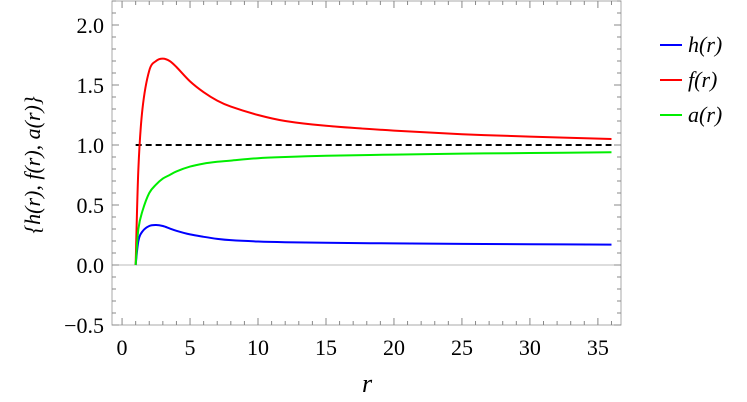 Image resolution: width=747 pixels, height=402 pixels. Describe the element at coordinates (705, 44) in the screenshot. I see `legend-label-h: h(r)` at that location.